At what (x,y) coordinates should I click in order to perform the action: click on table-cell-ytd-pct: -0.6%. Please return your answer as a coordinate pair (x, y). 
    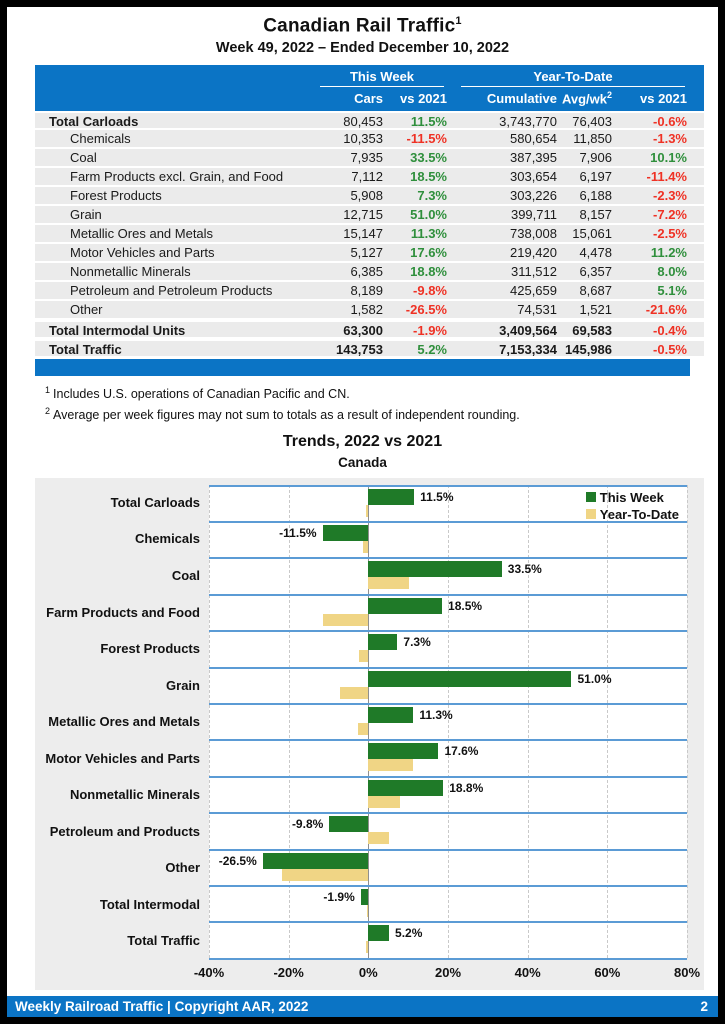
    Looking at the image, I should click on (670, 122).